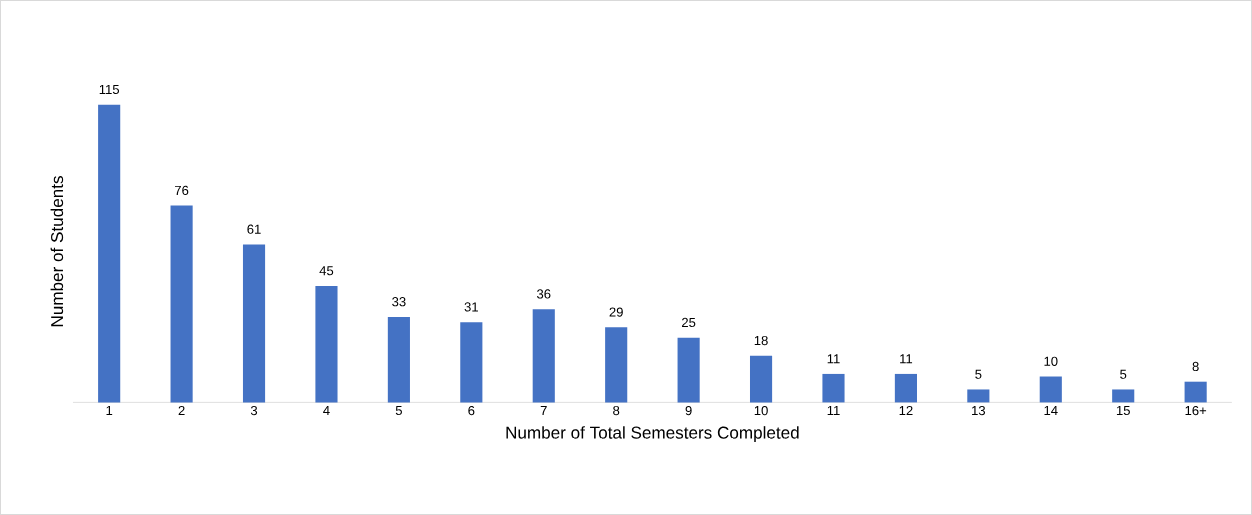 Image resolution: width=1252 pixels, height=515 pixels. Describe the element at coordinates (543, 294) in the screenshot. I see `data-label: 36` at that location.